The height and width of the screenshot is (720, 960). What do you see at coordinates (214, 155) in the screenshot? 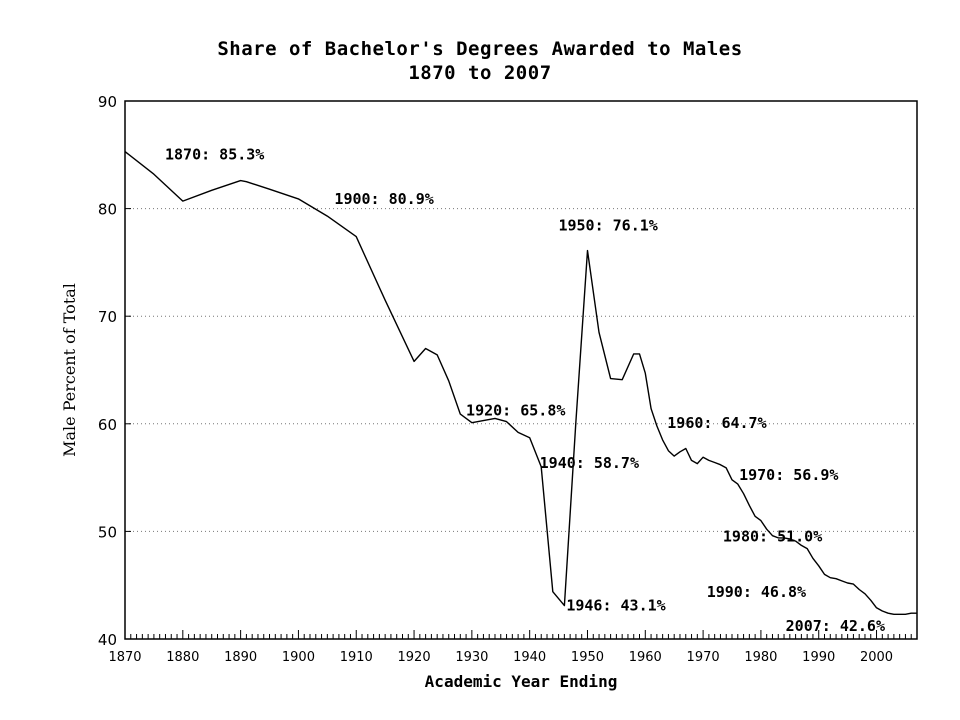
I see `annotation-label: 1870: 85.3%` at bounding box center [214, 155].